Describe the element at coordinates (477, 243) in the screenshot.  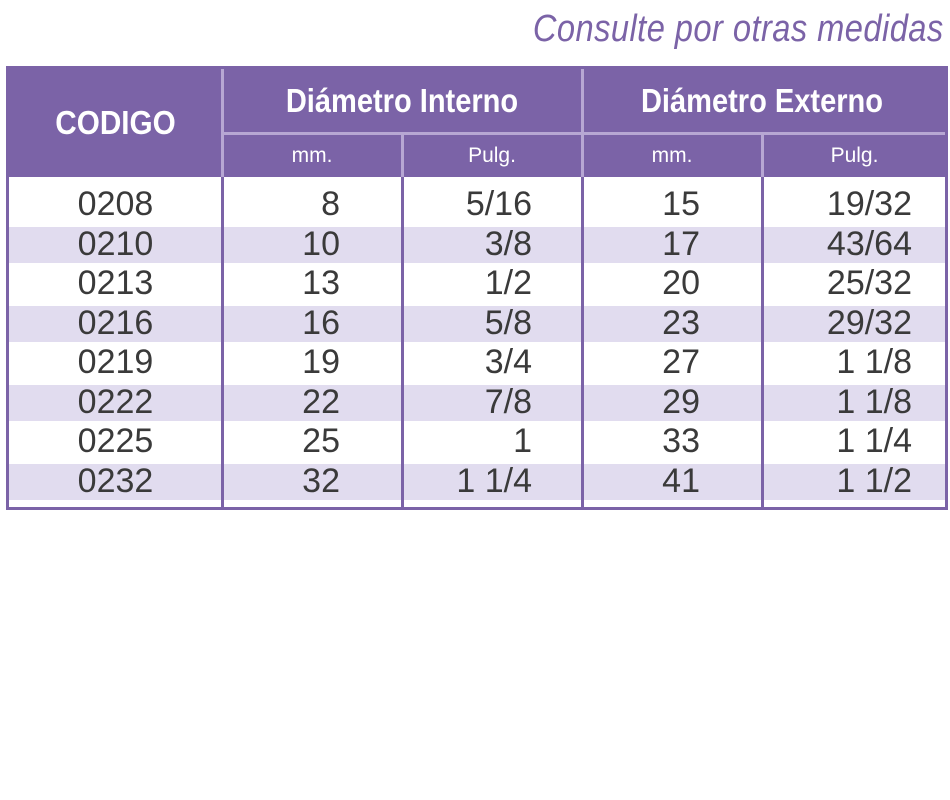
I see `table-row: 0210 10 3/8 17 43/64` at that location.